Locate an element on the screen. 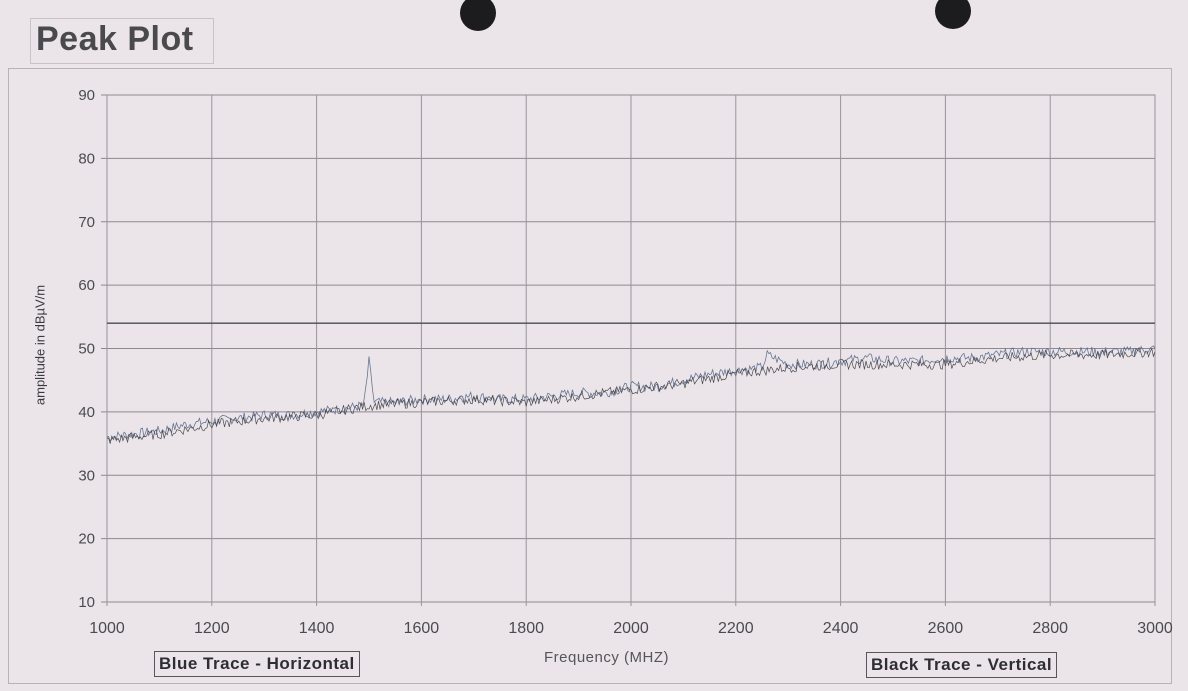 The image size is (1188, 691). page-title: Peak Plot is located at coordinates (115, 39).